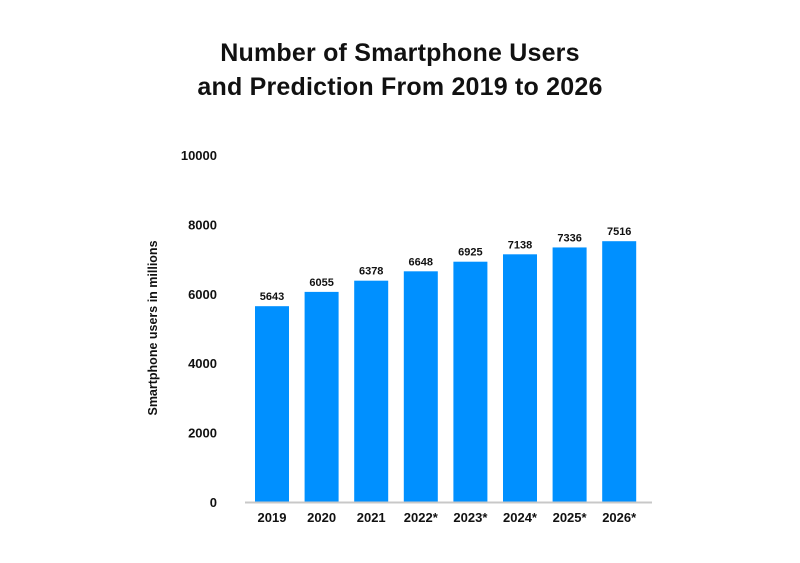 The width and height of the screenshot is (800, 563). What do you see at coordinates (202, 363) in the screenshot?
I see `y-tick-label: 4000` at bounding box center [202, 363].